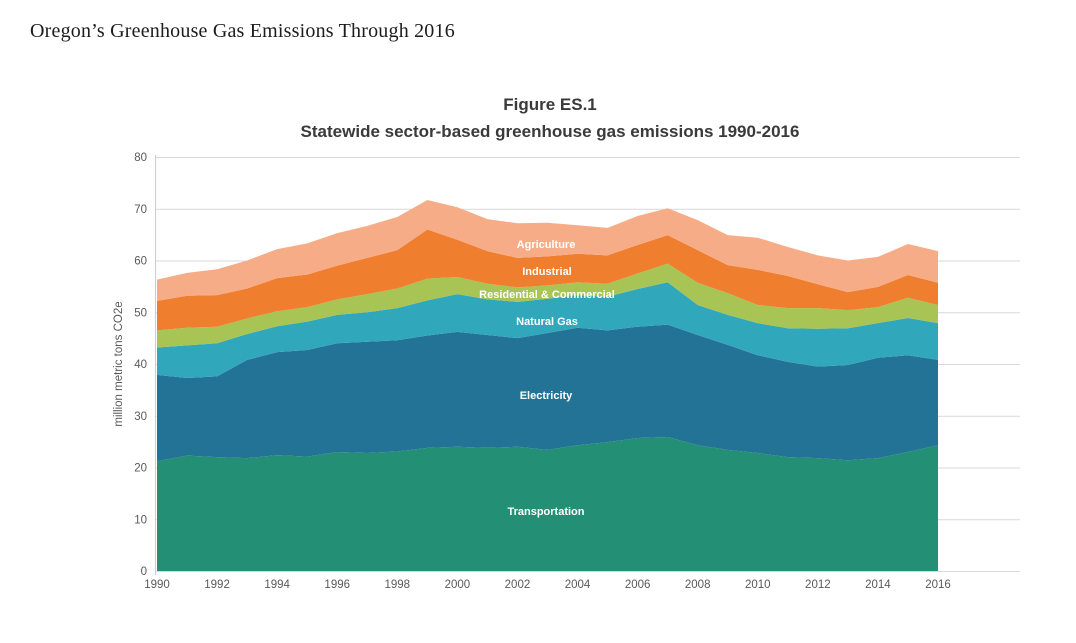  I want to click on area-natural_gas, so click(547, 330).